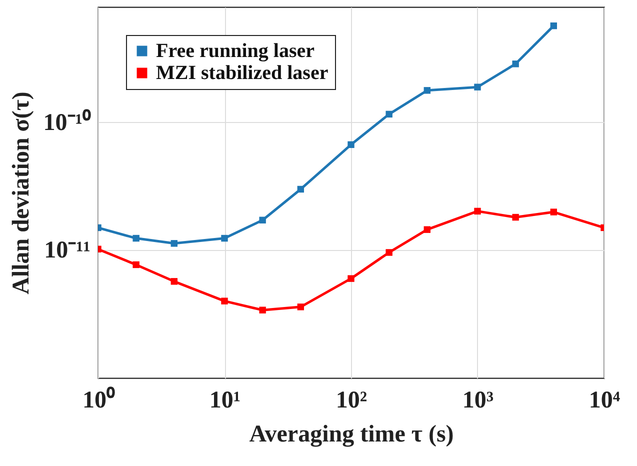 This screenshot has width=637, height=466. What do you see at coordinates (352, 401) in the screenshot?
I see `x-tick-label: 10²` at bounding box center [352, 401].